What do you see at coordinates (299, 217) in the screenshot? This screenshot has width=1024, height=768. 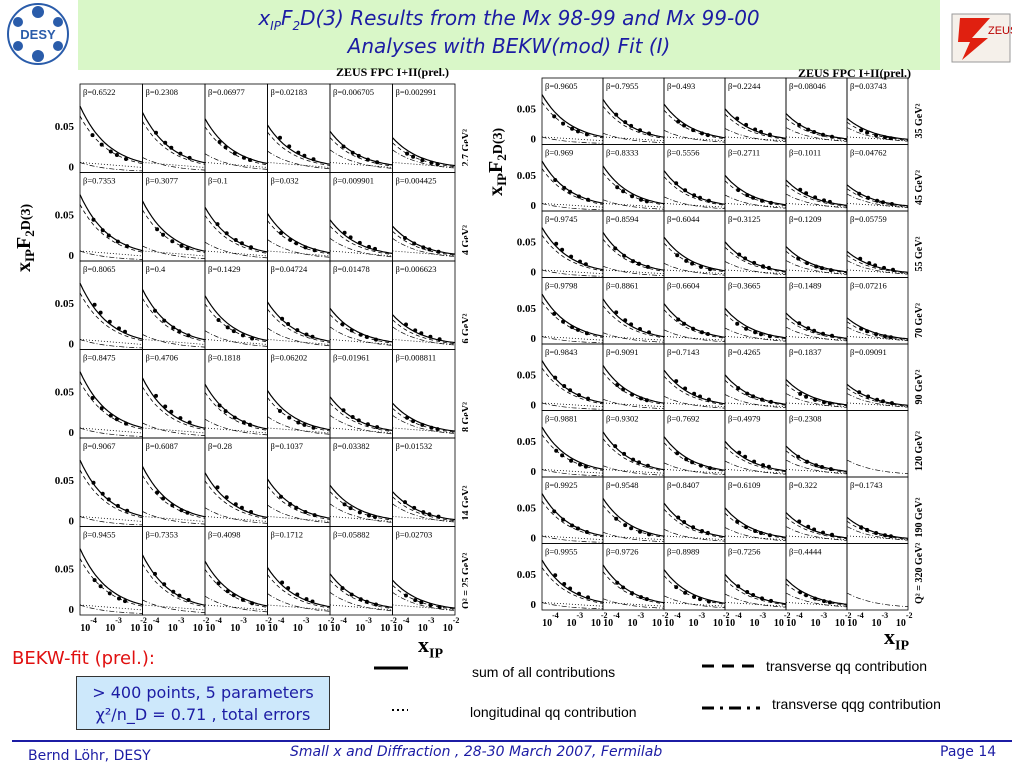 I see `panel-frame` at bounding box center [299, 217].